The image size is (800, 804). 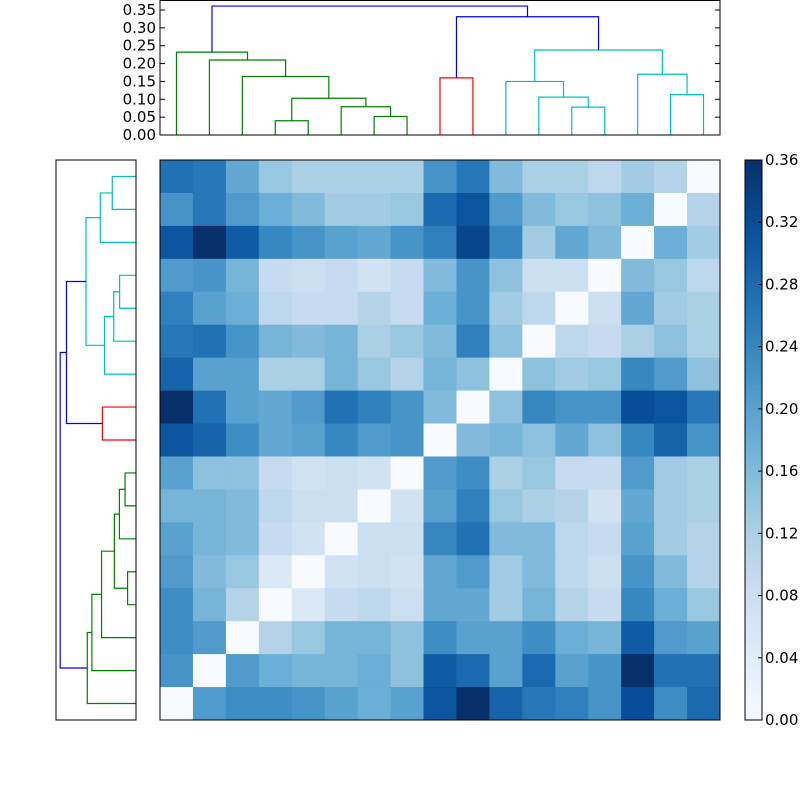 I want to click on colorbar-tick-label: 0.32, so click(x=781, y=222).